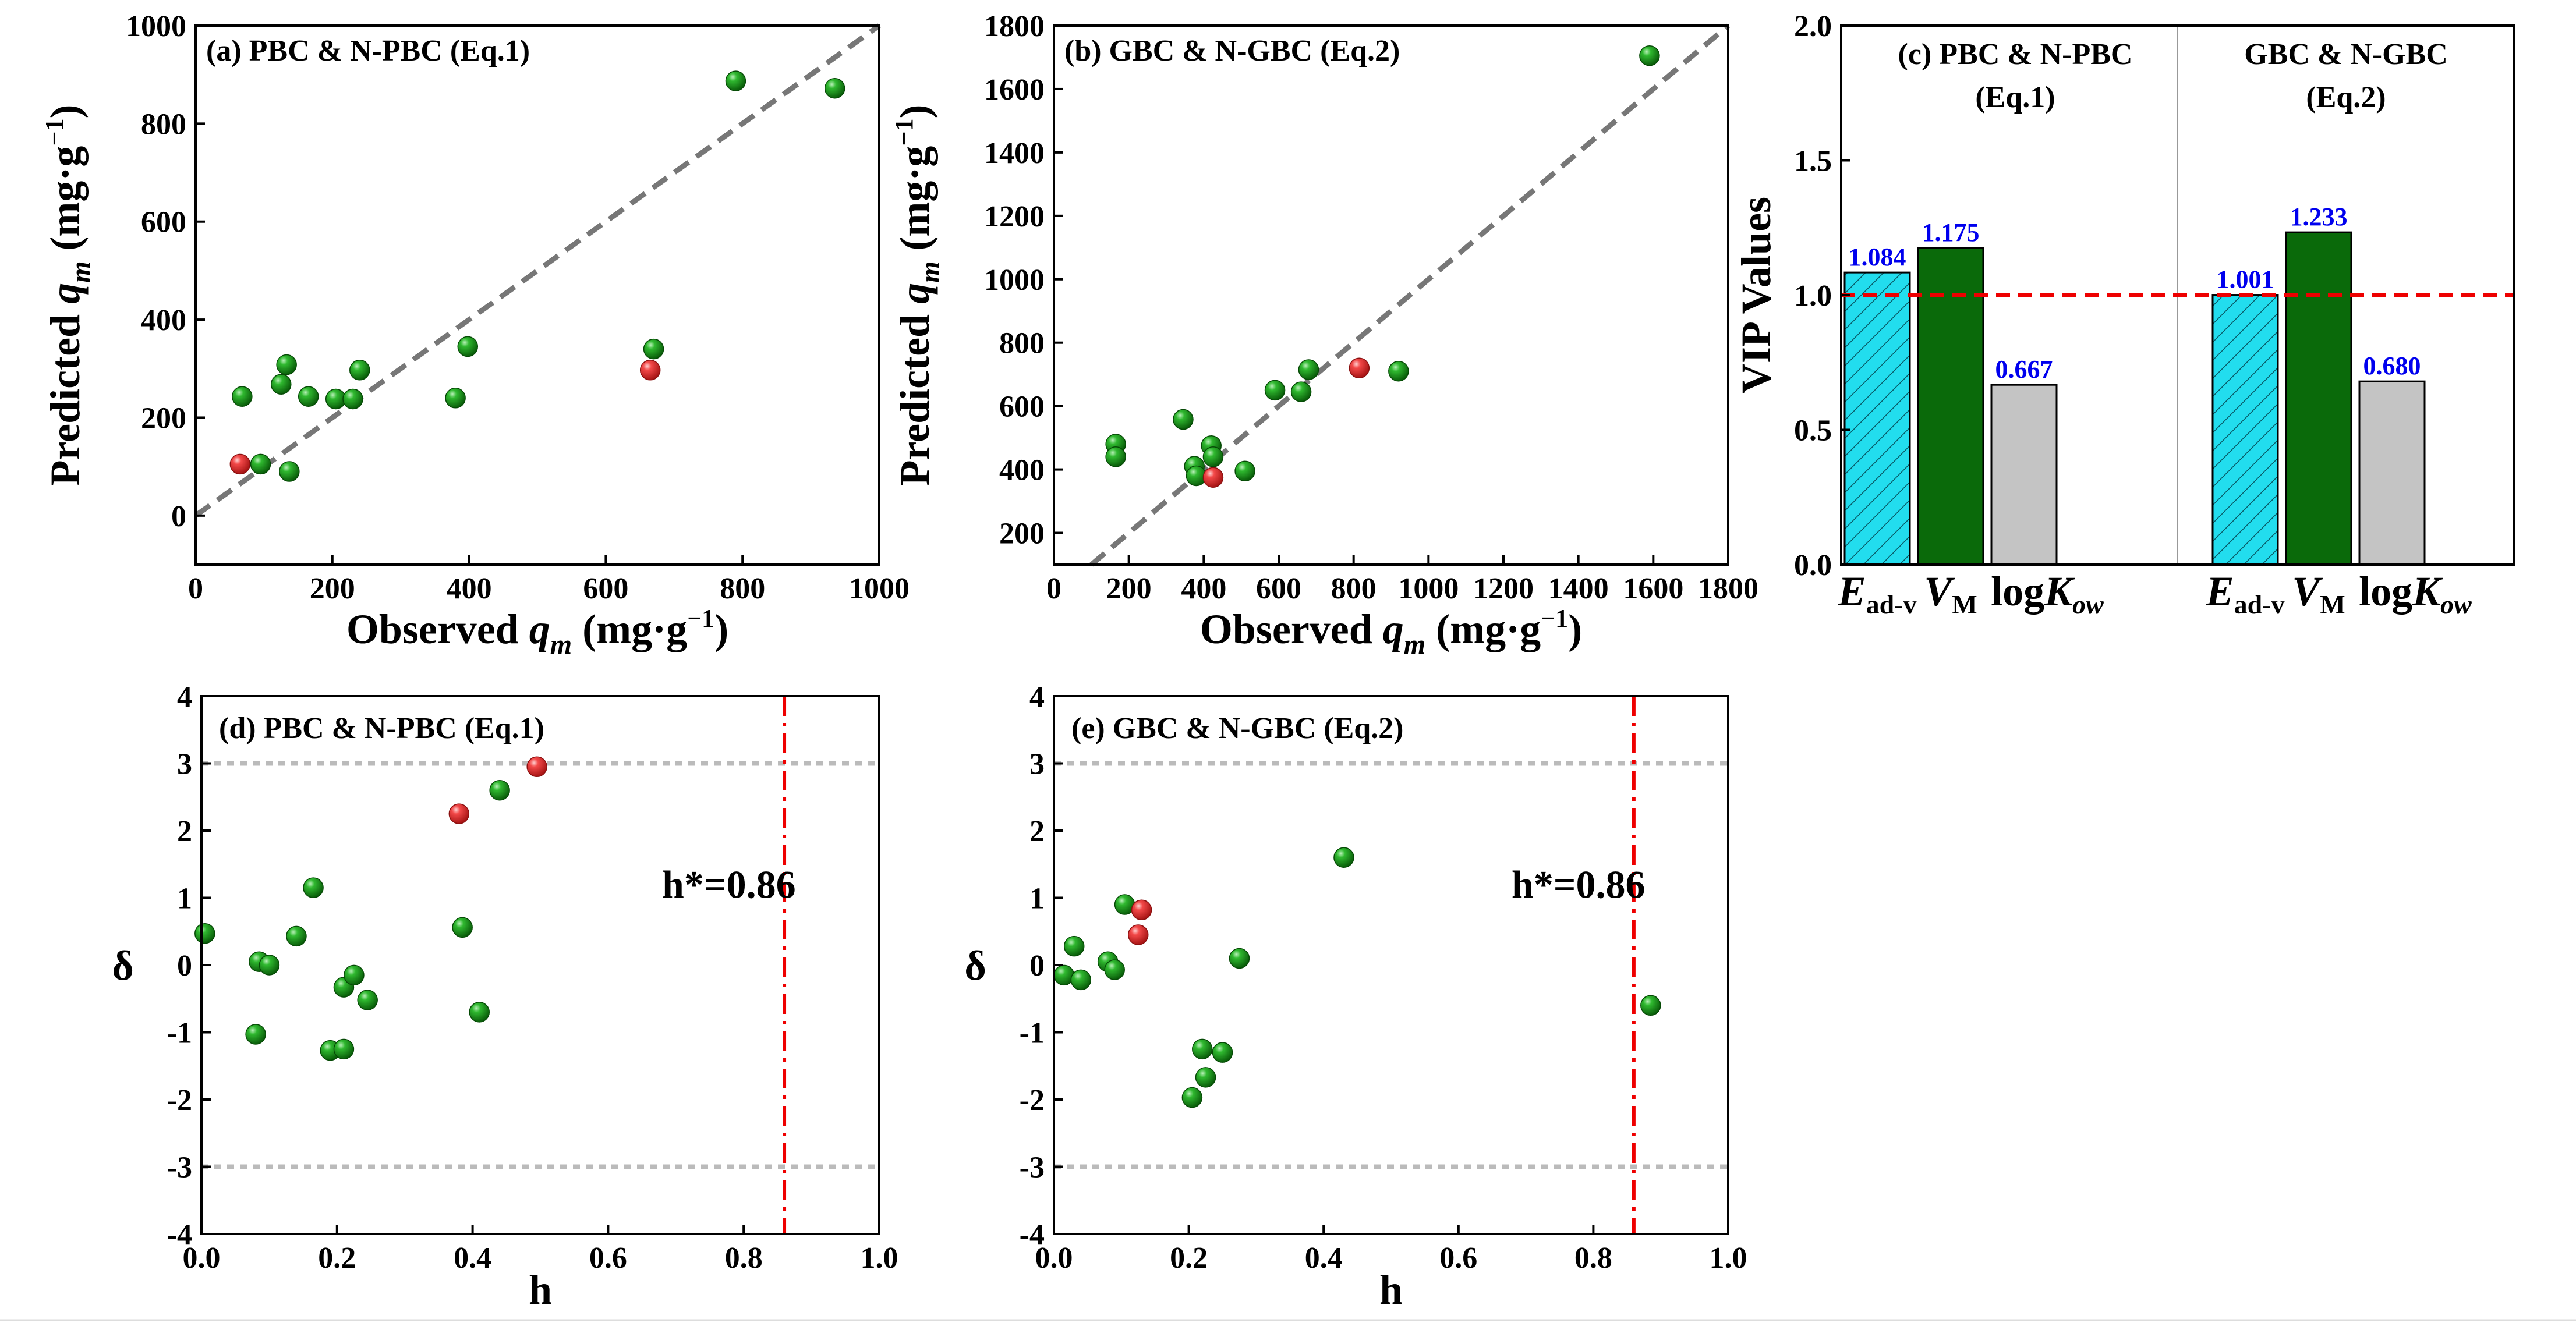 This screenshot has height=1337, width=2576. Describe the element at coordinates (1813, 26) in the screenshot. I see `y-tick-label: 2.0` at that location.